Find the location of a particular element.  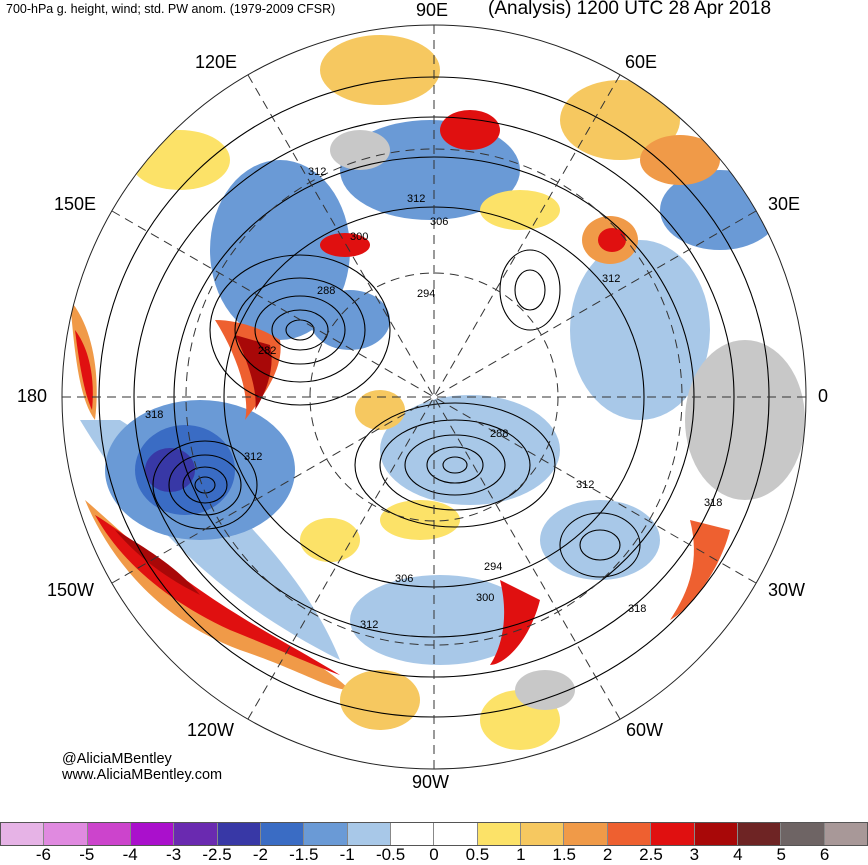

map-title: (Analysis) 1200 UTC 28 Apr 2018 is located at coordinates (630, 9).